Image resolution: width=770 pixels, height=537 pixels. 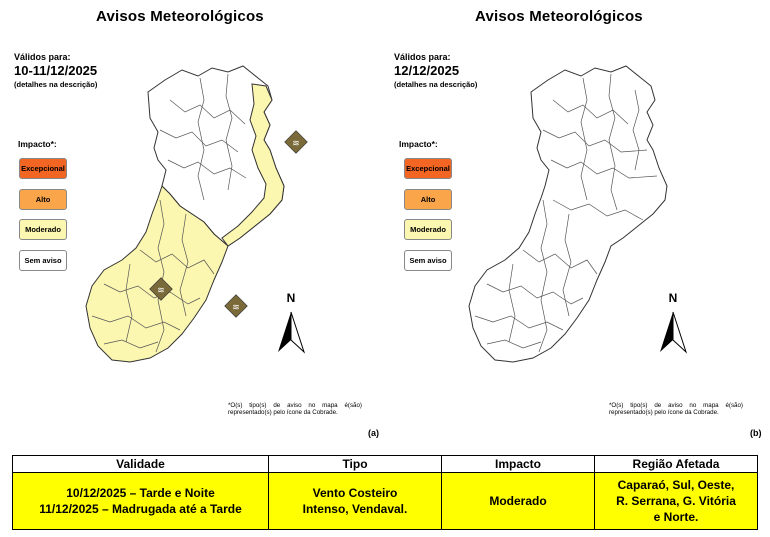 I want to click on valid-date: 10-11/12/2025, so click(x=56, y=70).